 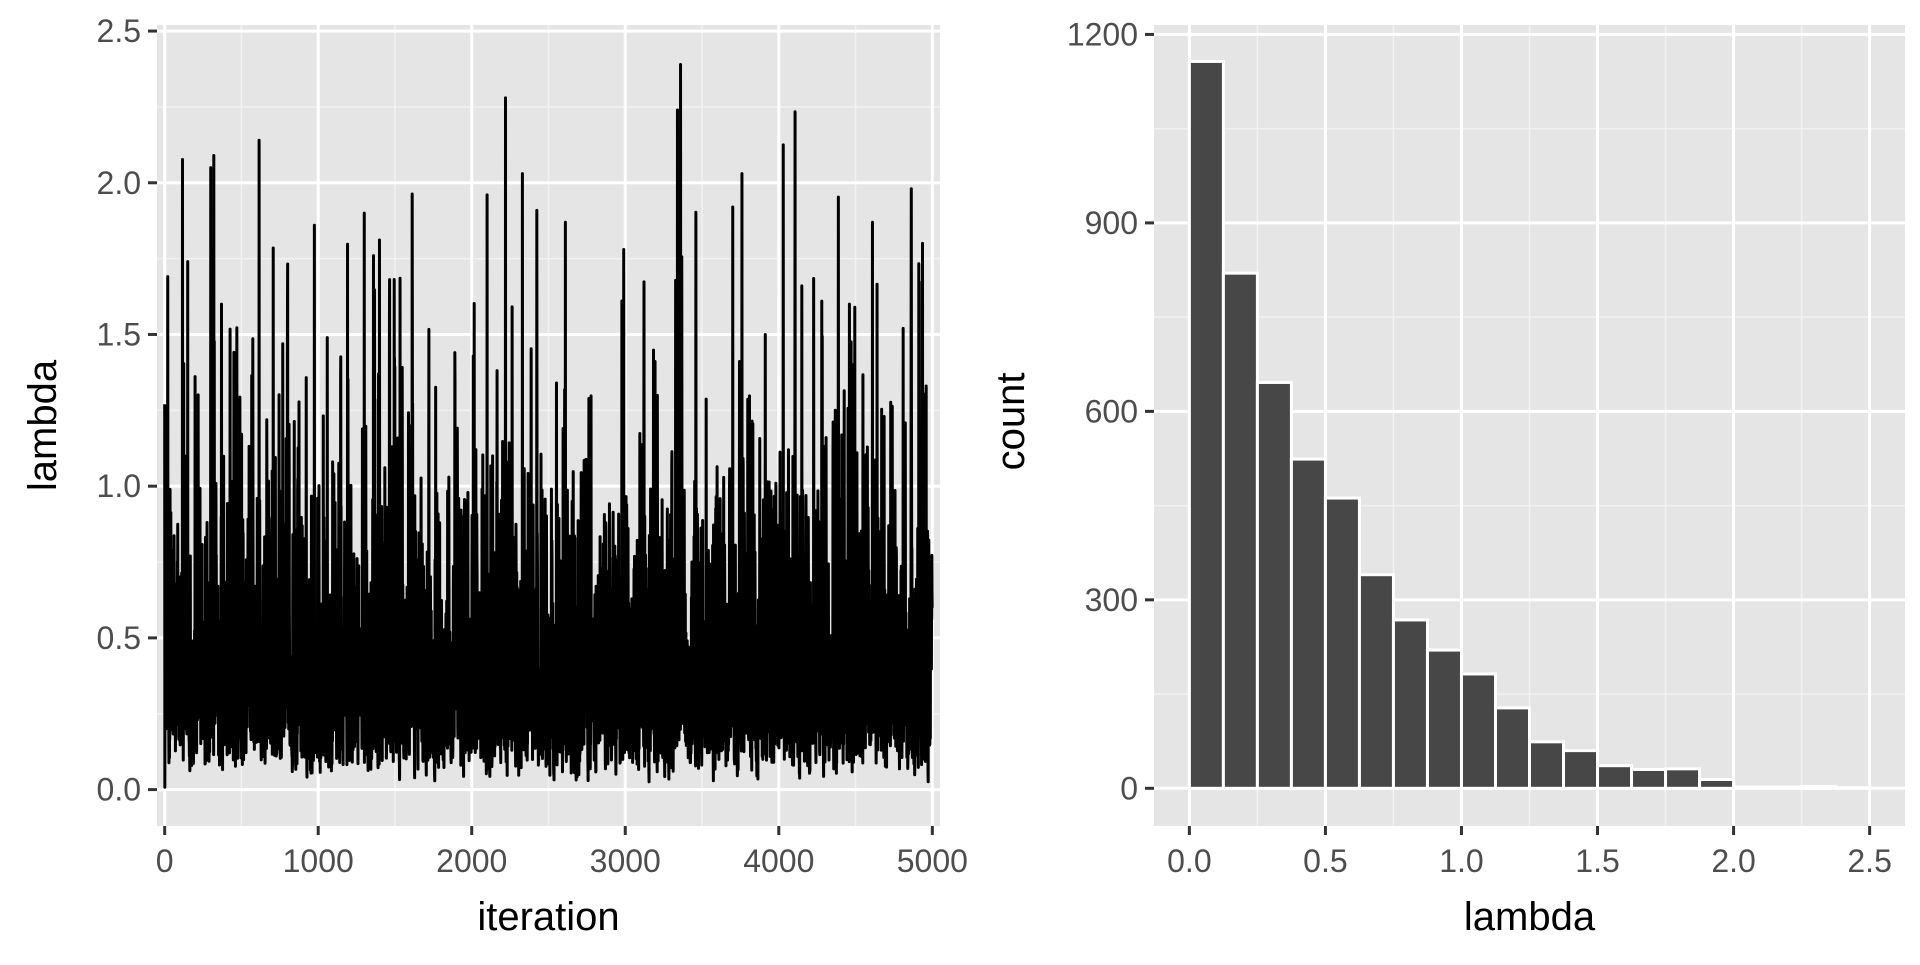 What do you see at coordinates (318, 861) in the screenshot?
I see `trace-x-tick-label: 1000` at bounding box center [318, 861].